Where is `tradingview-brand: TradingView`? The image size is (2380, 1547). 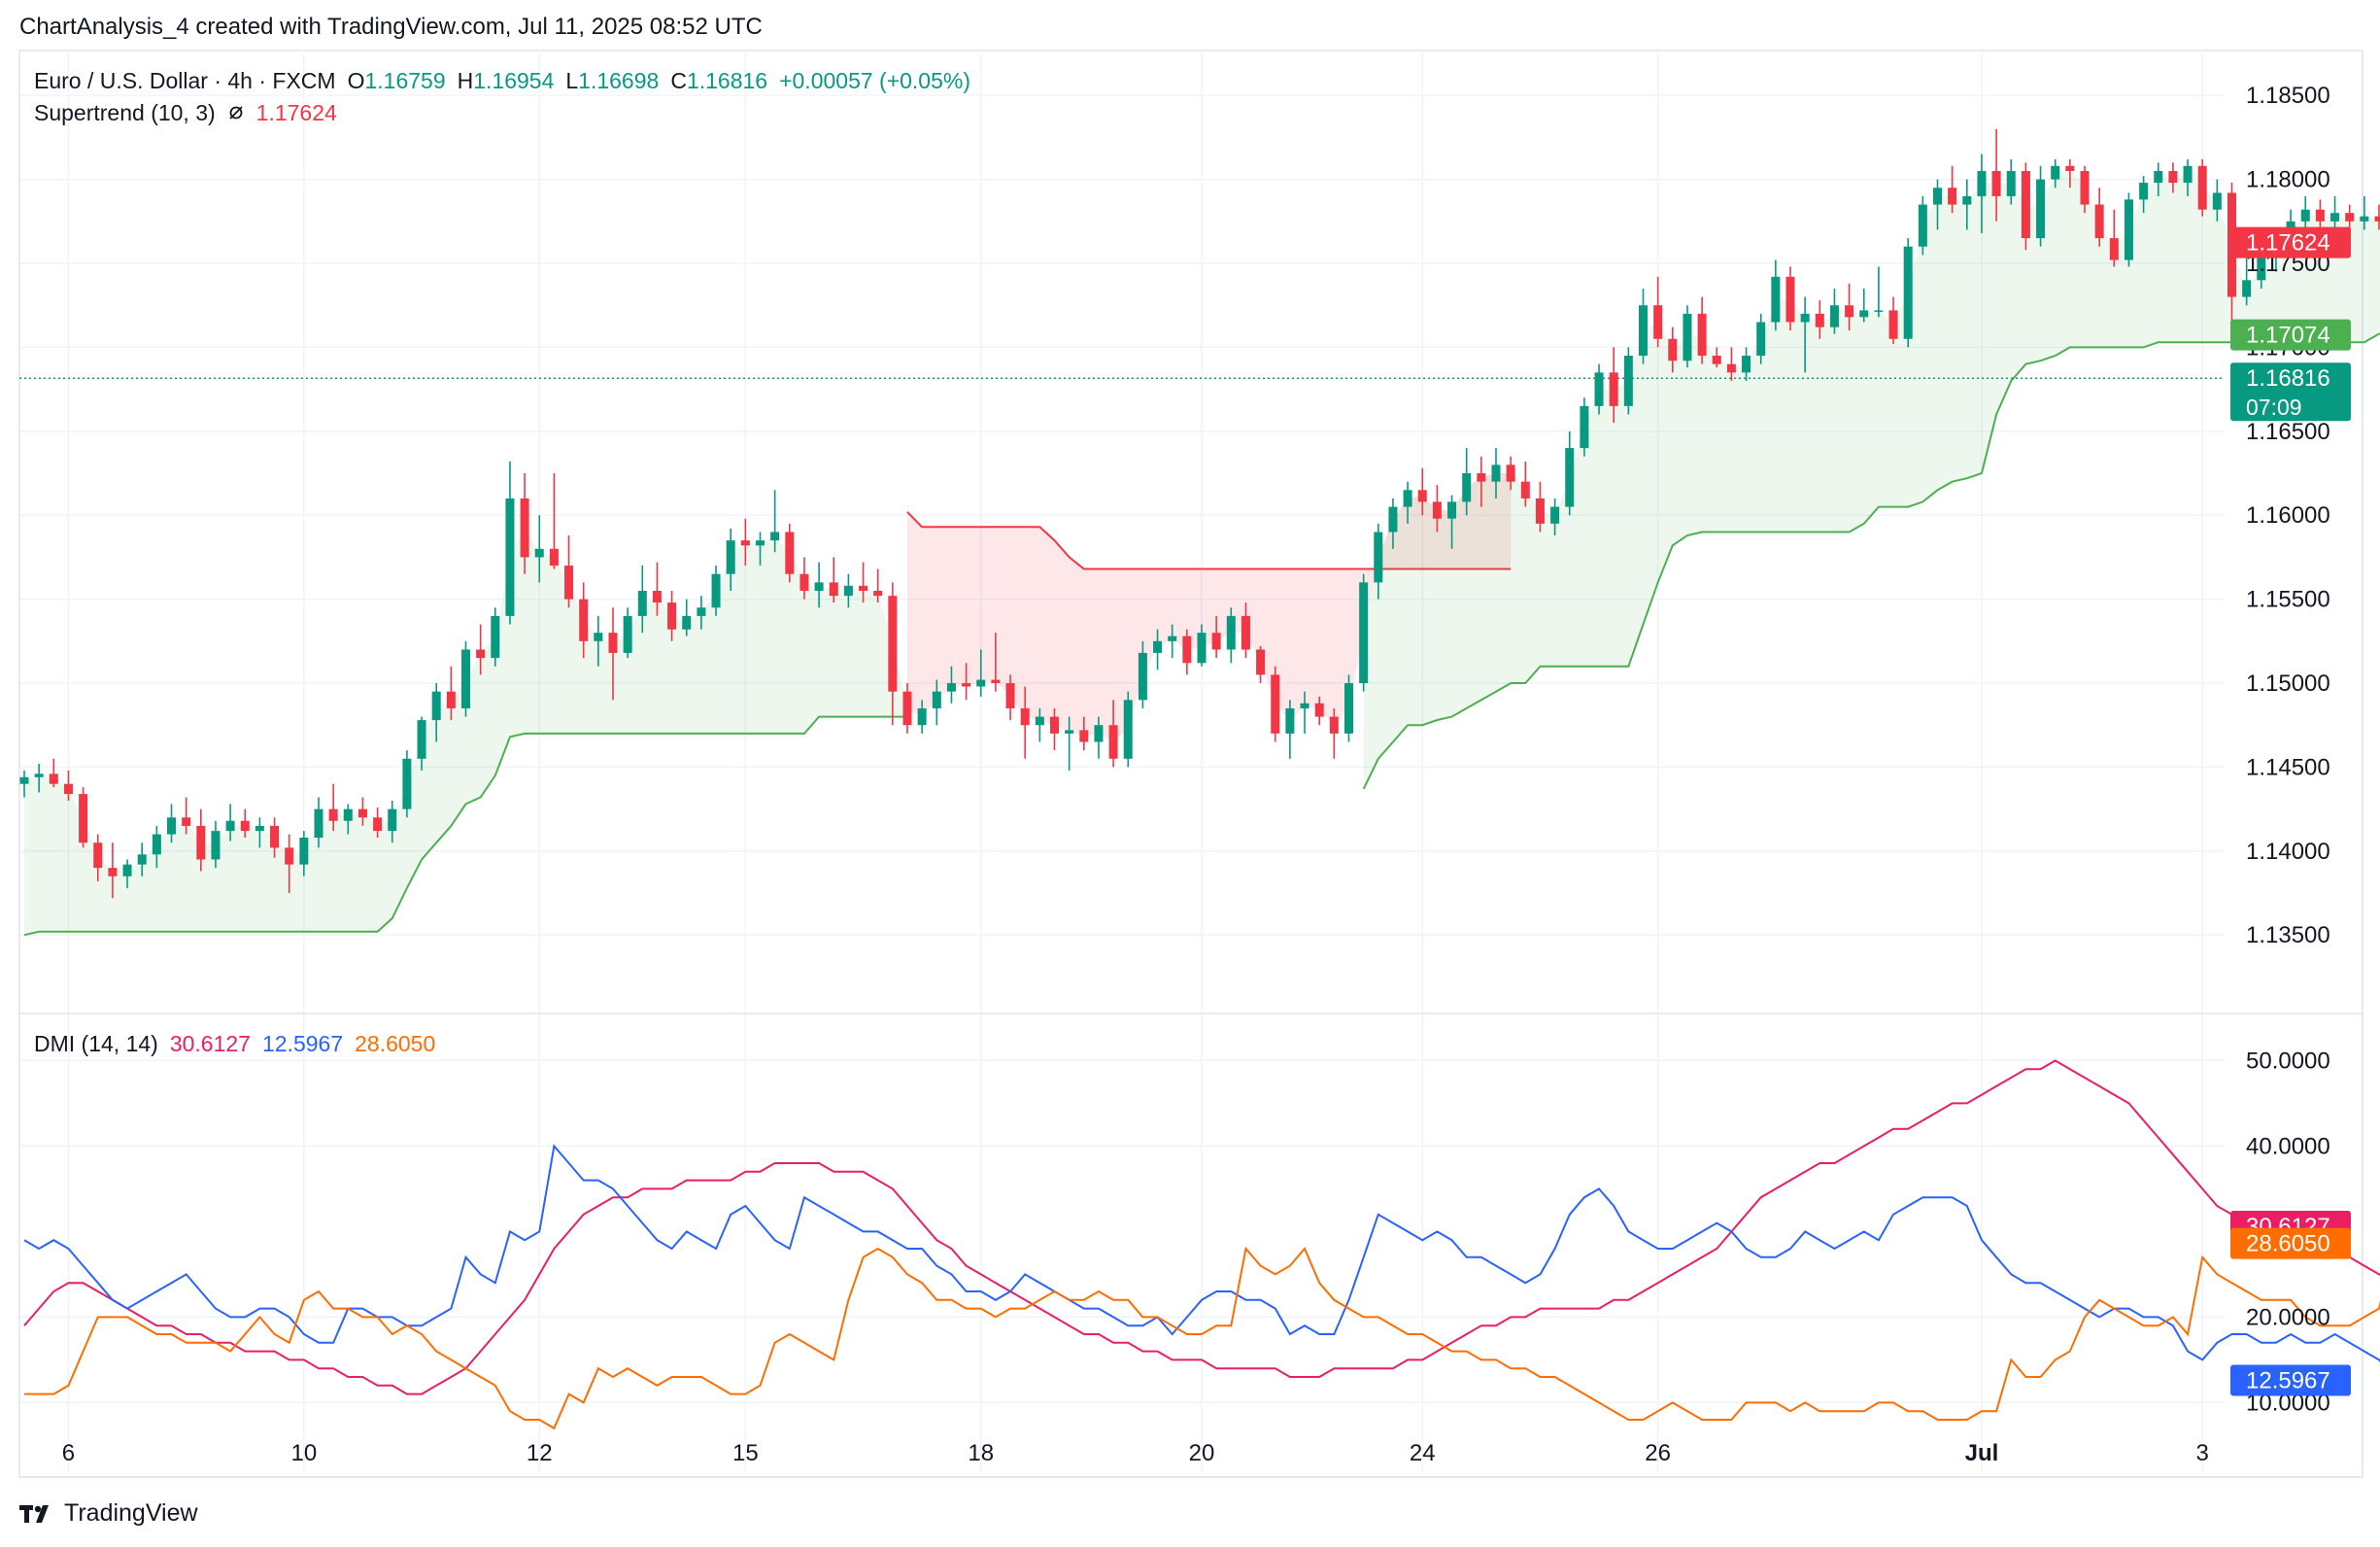
tradingview-brand: TradingView is located at coordinates (108, 1513).